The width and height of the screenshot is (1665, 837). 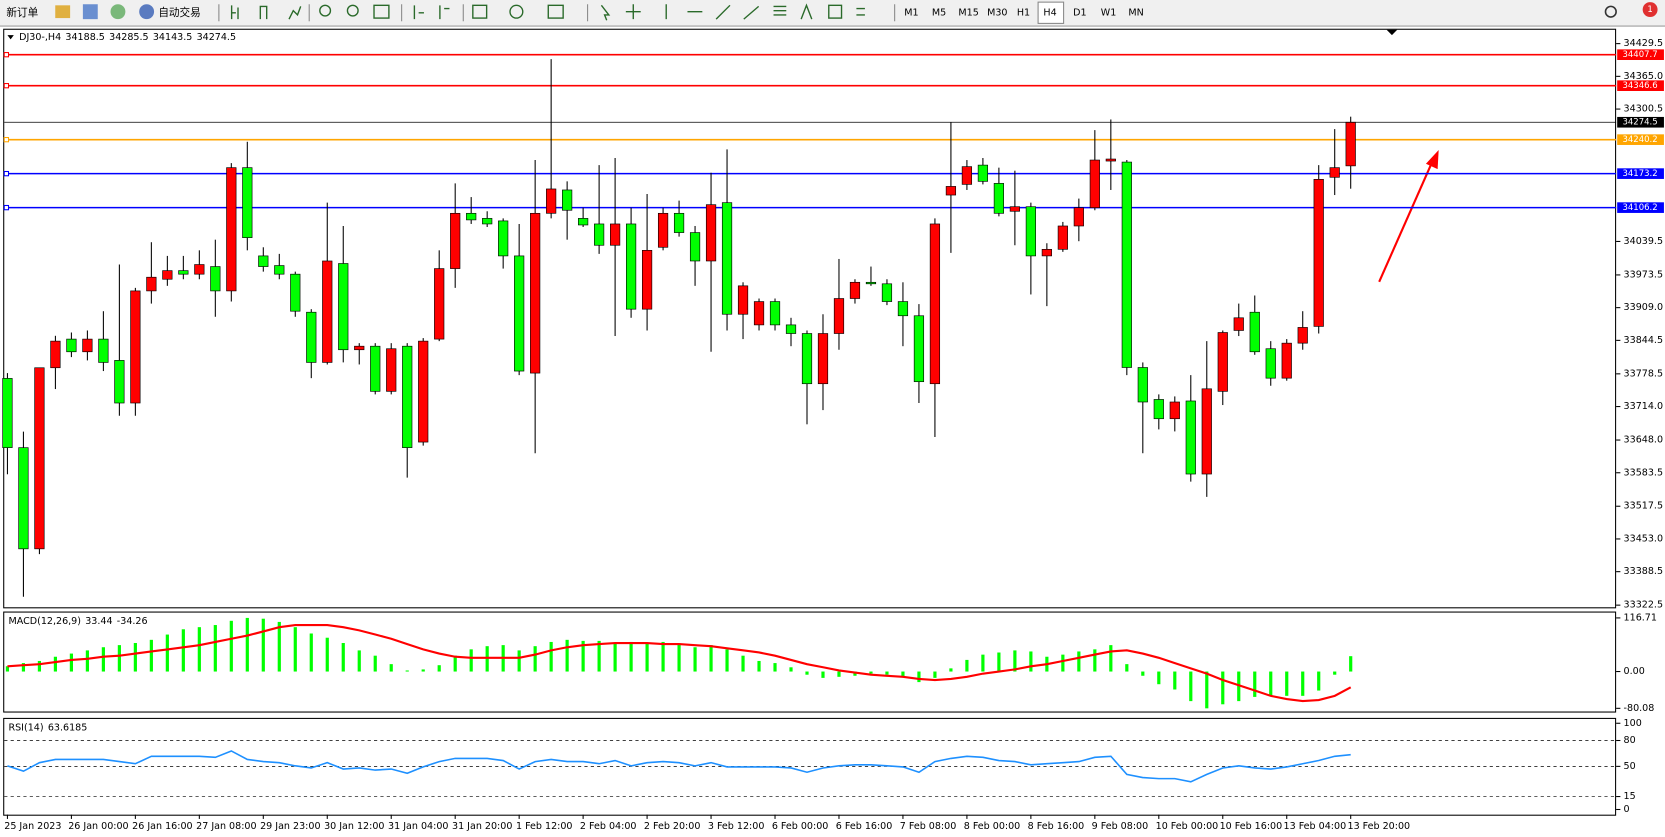 I want to click on chart-shift-marker, so click(x=1392, y=32).